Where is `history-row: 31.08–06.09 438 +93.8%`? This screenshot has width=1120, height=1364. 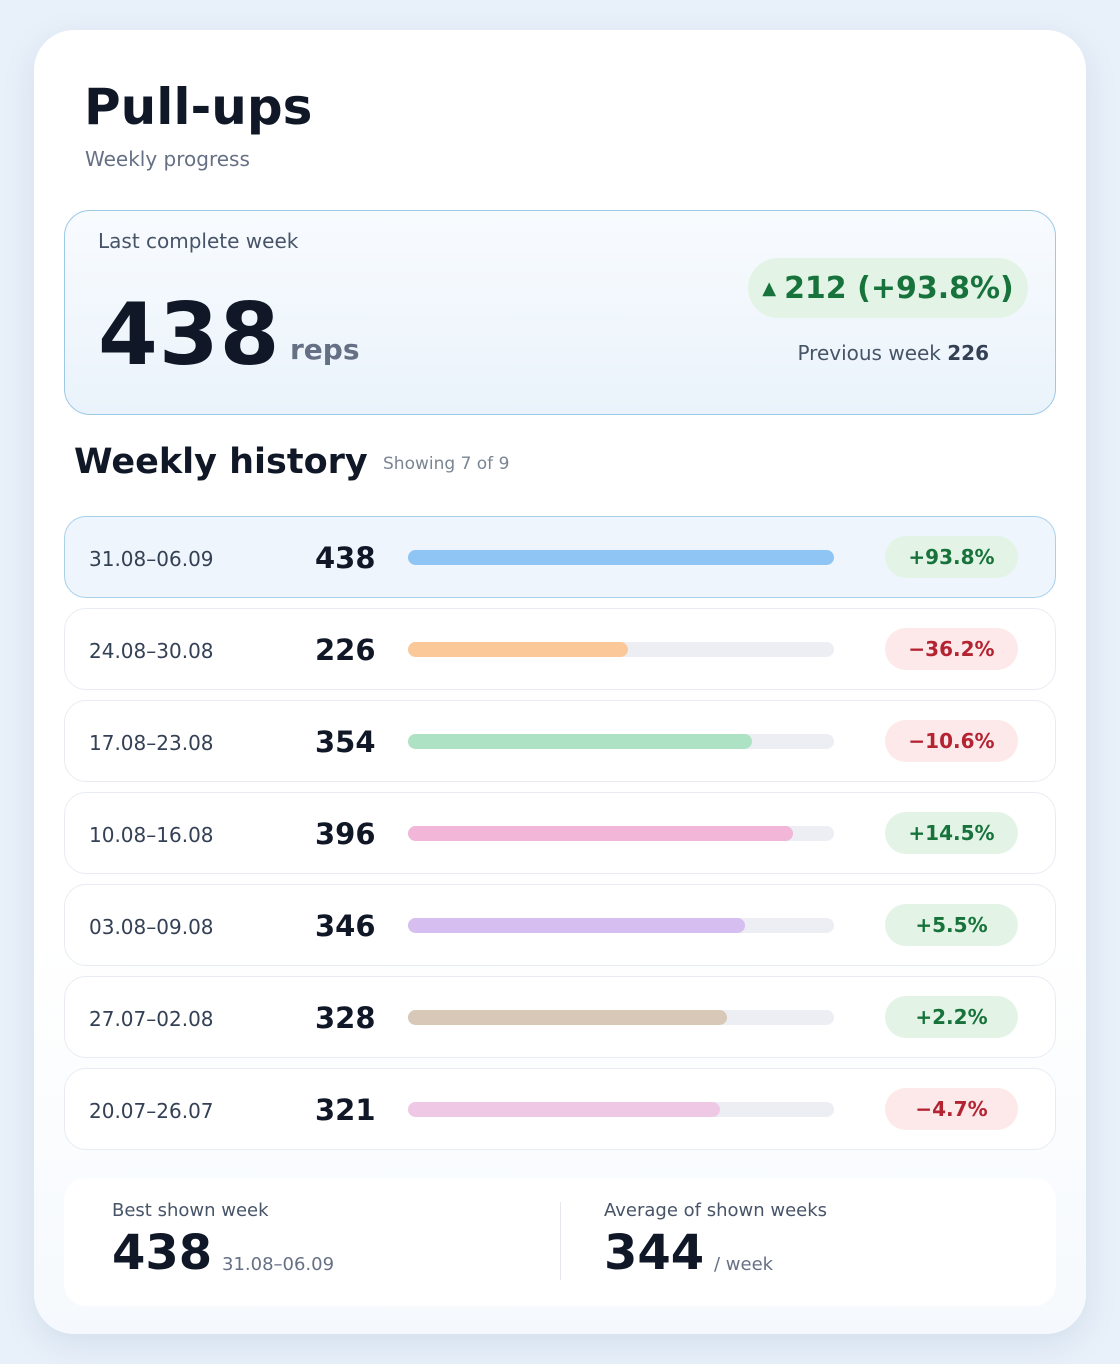 history-row: 31.08–06.09 438 +93.8% is located at coordinates (560, 557).